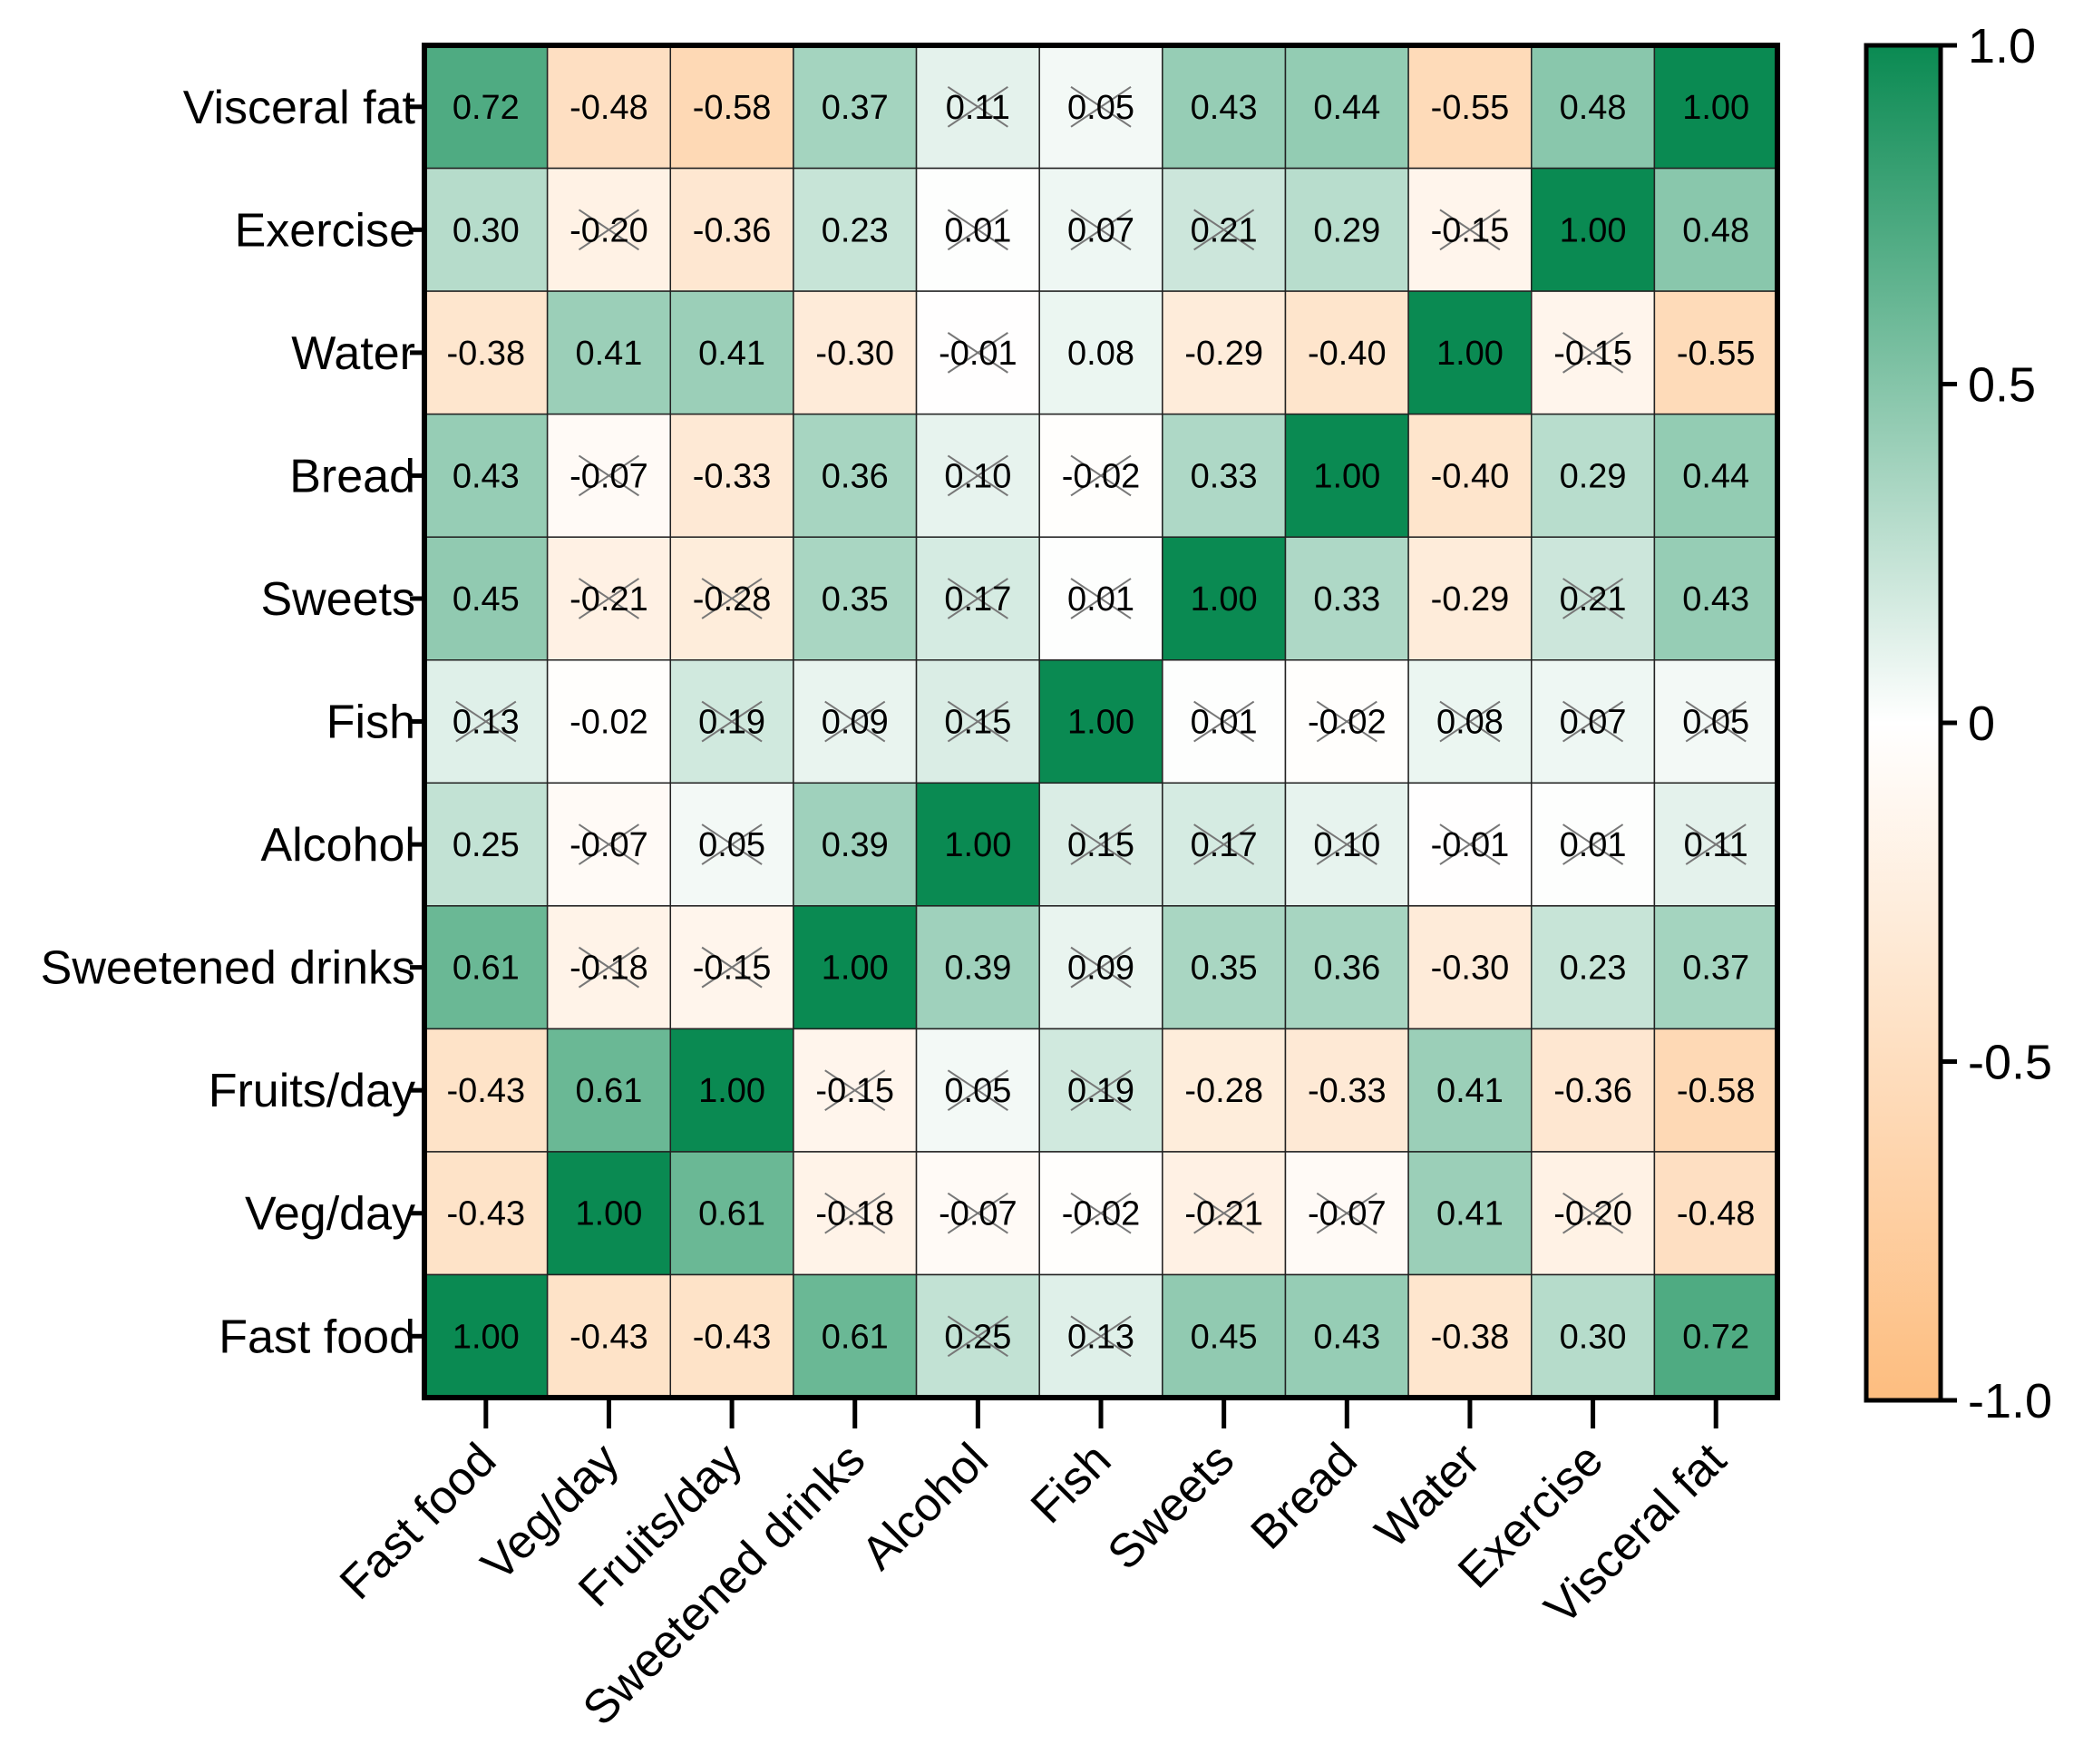 Image resolution: width=2083 pixels, height=1764 pixels. I want to click on cell-value-label: 0.41, so click(608, 354).